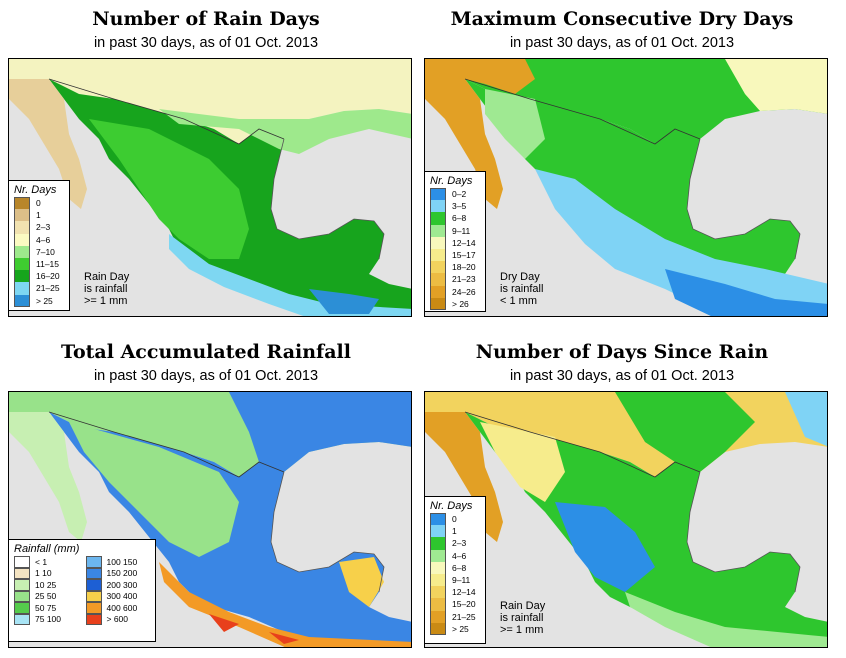  Describe the element at coordinates (455, 555) in the screenshot. I see `legend-item: 4–6` at that location.